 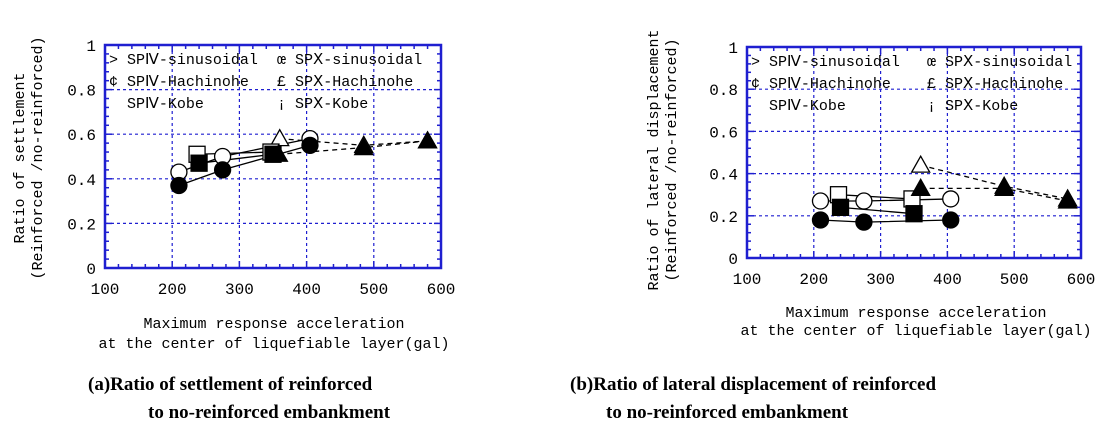 I want to click on chart-a-legend-symbol: ¡, so click(x=281, y=104).